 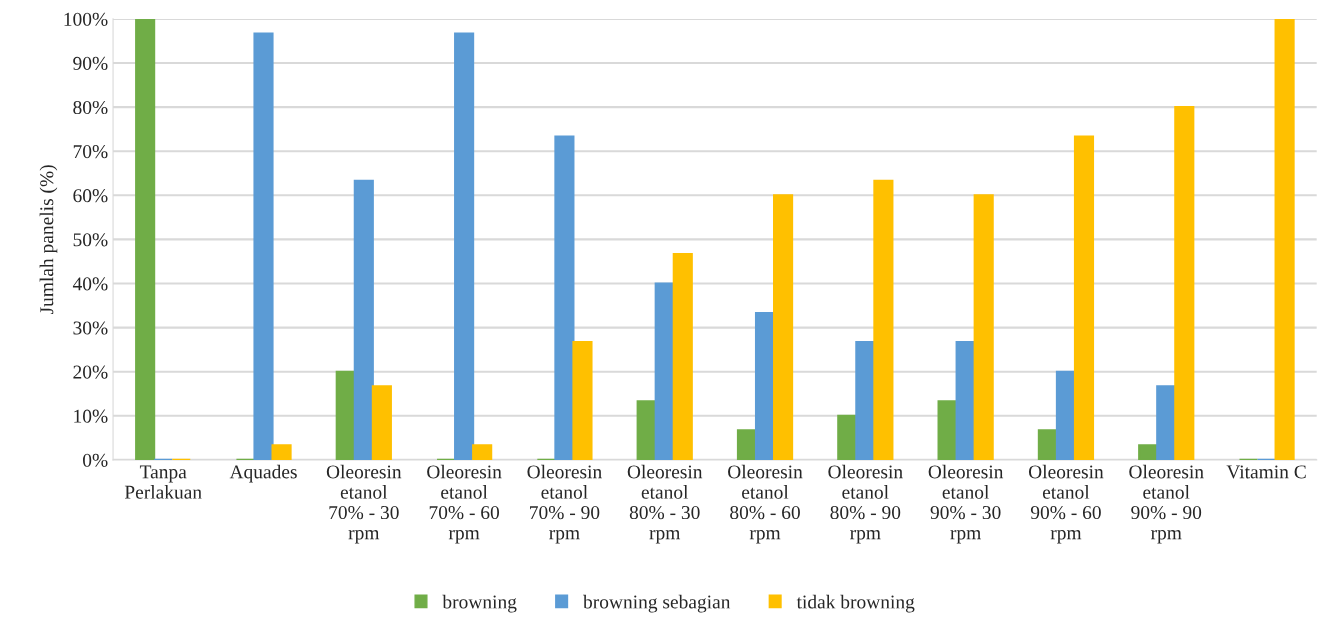 What do you see at coordinates (464, 504) in the screenshot?
I see `x-tick-label: Oleoresin etanol 70% - 60 rpm` at bounding box center [464, 504].